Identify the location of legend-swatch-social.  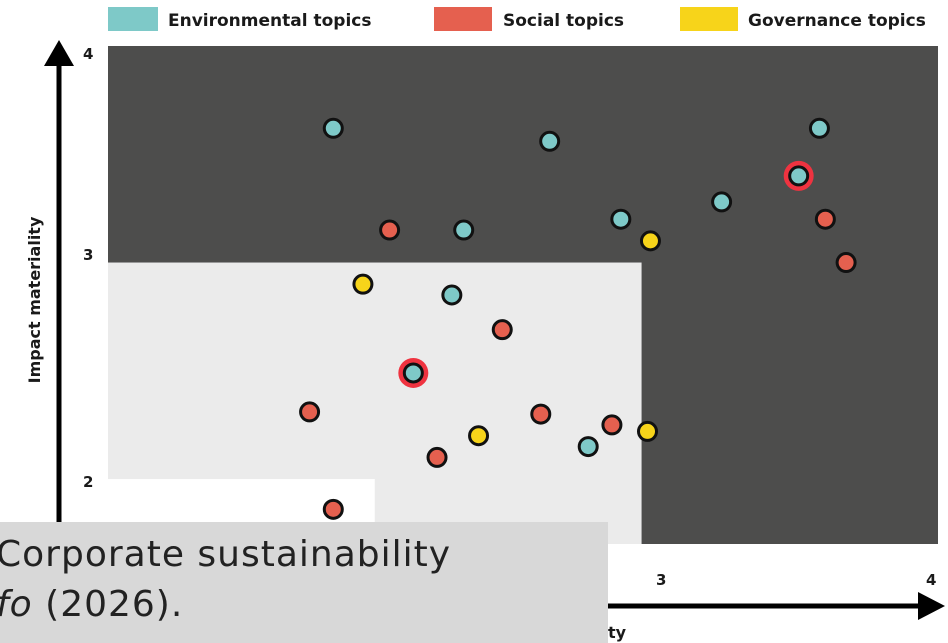
(463, 19).